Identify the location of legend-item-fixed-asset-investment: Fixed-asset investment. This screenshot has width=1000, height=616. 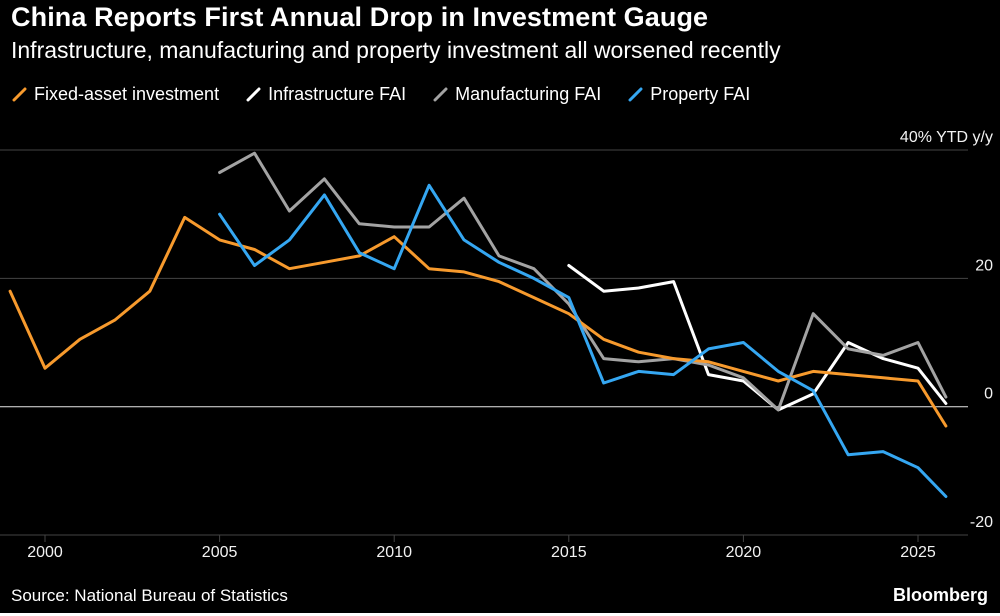
(115, 94).